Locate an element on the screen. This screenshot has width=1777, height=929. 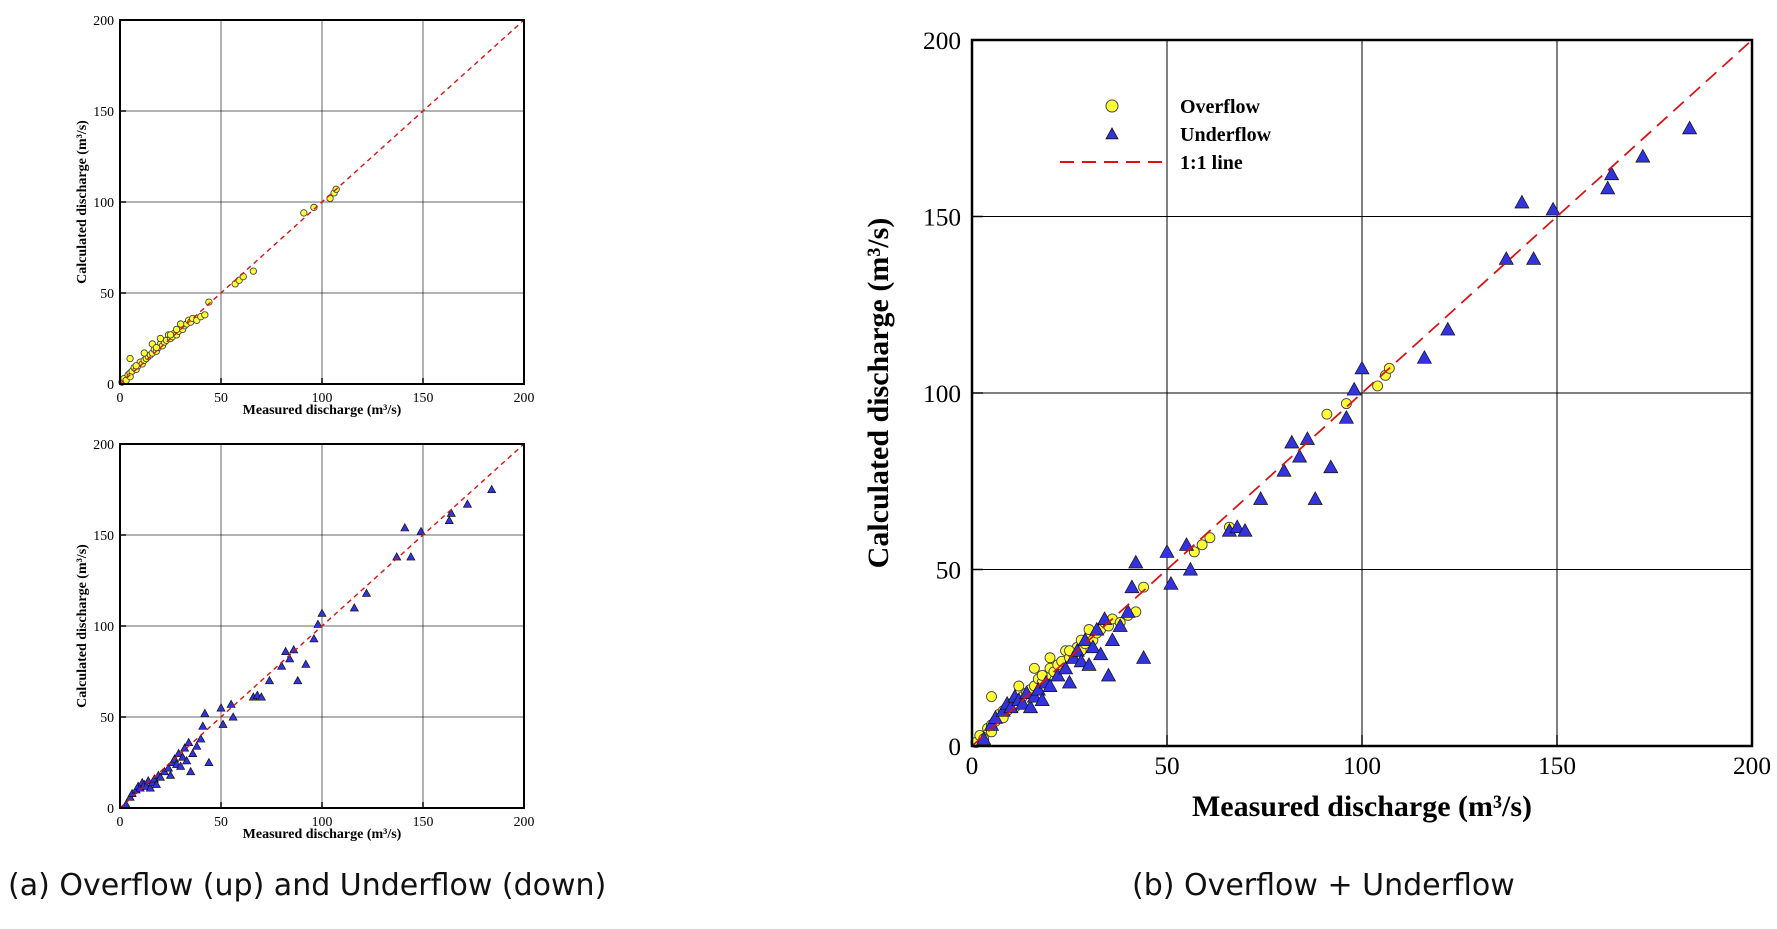
x-axis-label: Measured discharge (m³/s) is located at coordinates (322, 410).